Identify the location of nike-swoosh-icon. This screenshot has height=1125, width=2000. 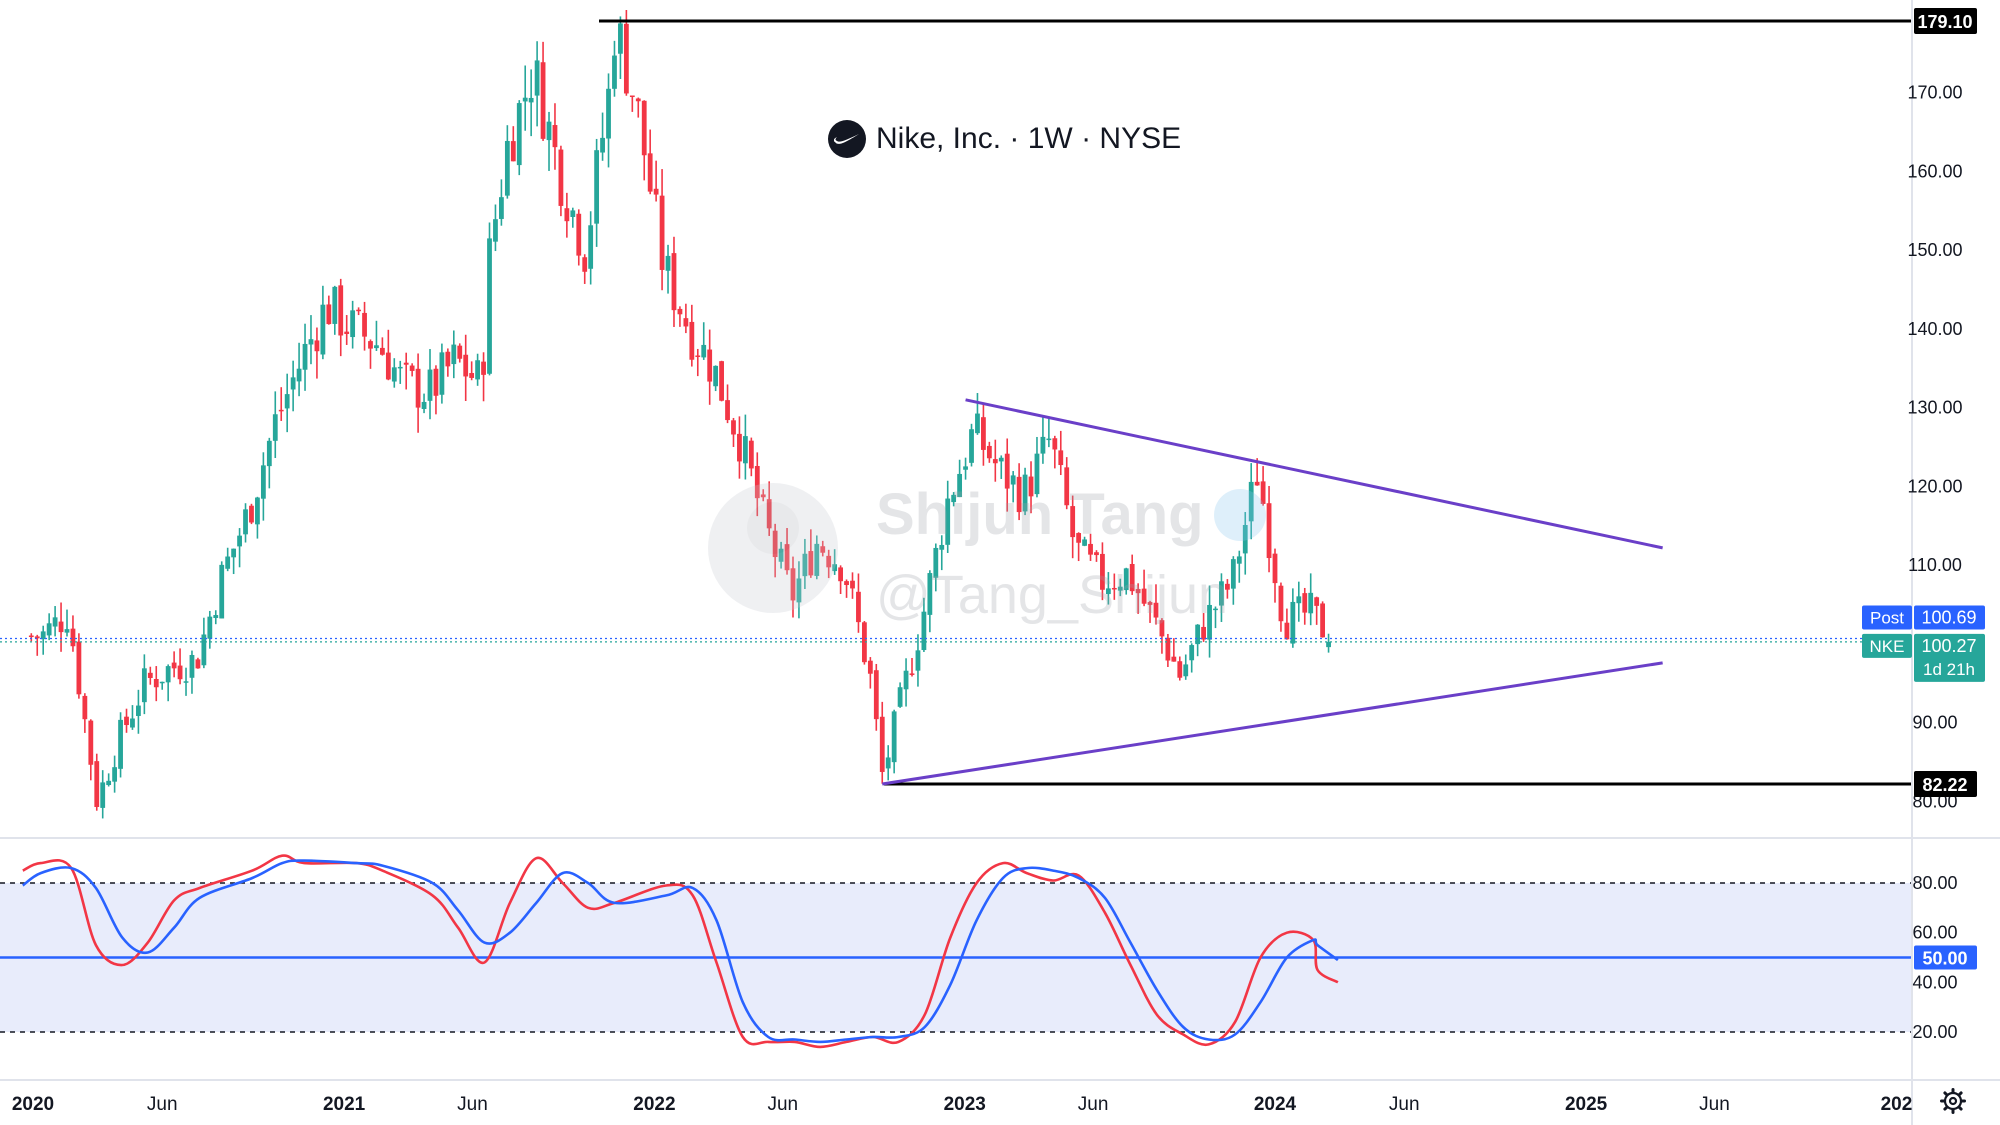
(847, 139).